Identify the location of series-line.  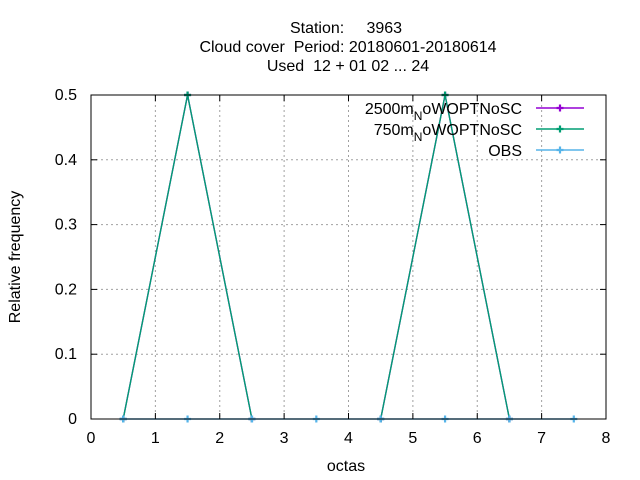
(187, 257).